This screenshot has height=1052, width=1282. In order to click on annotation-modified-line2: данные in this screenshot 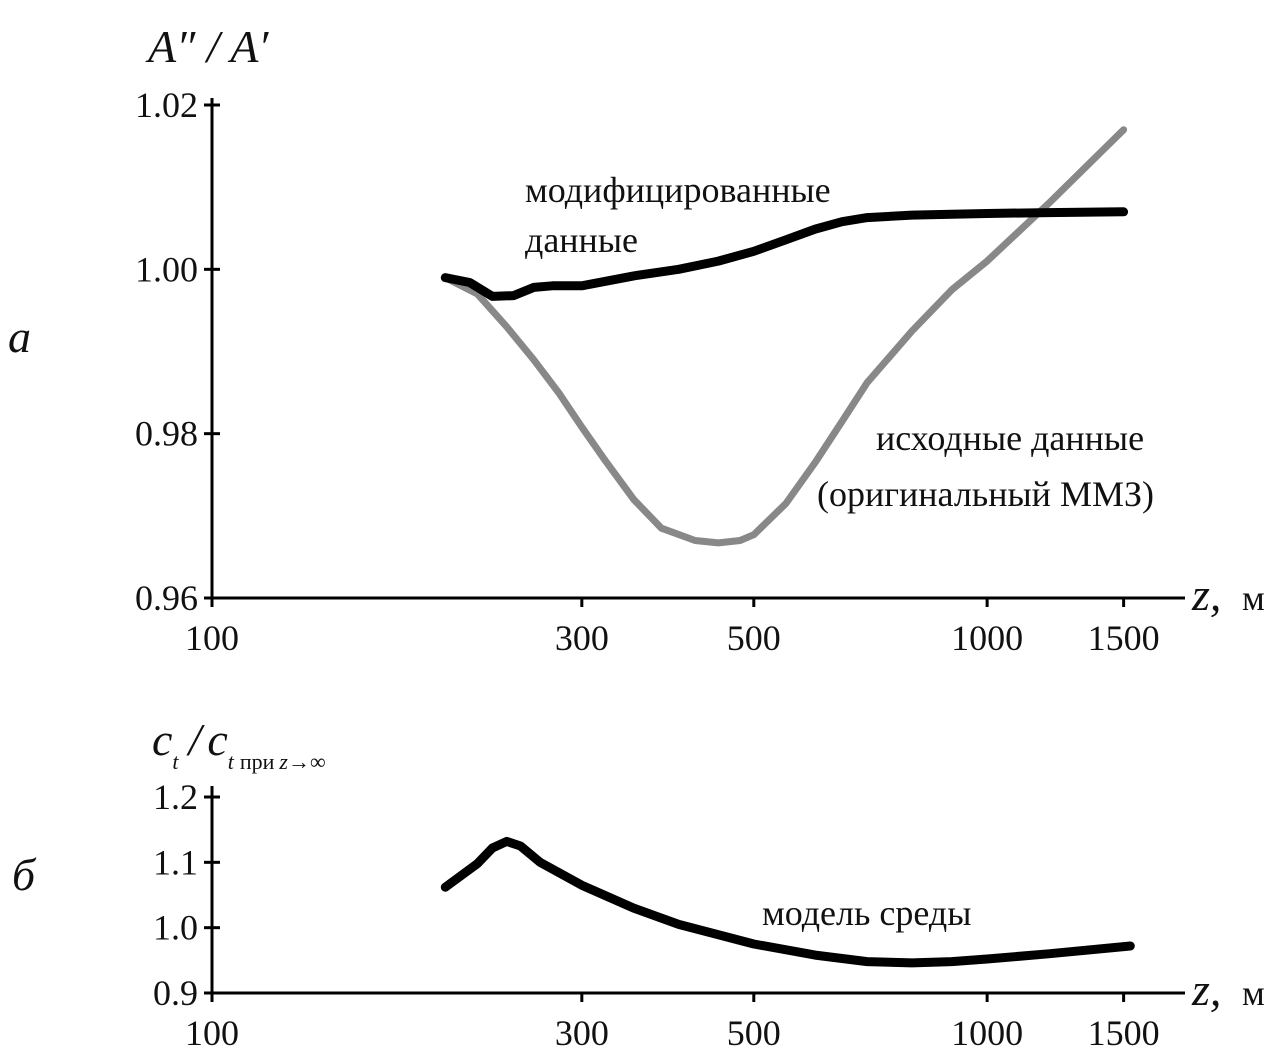, I will do `click(581, 240)`.